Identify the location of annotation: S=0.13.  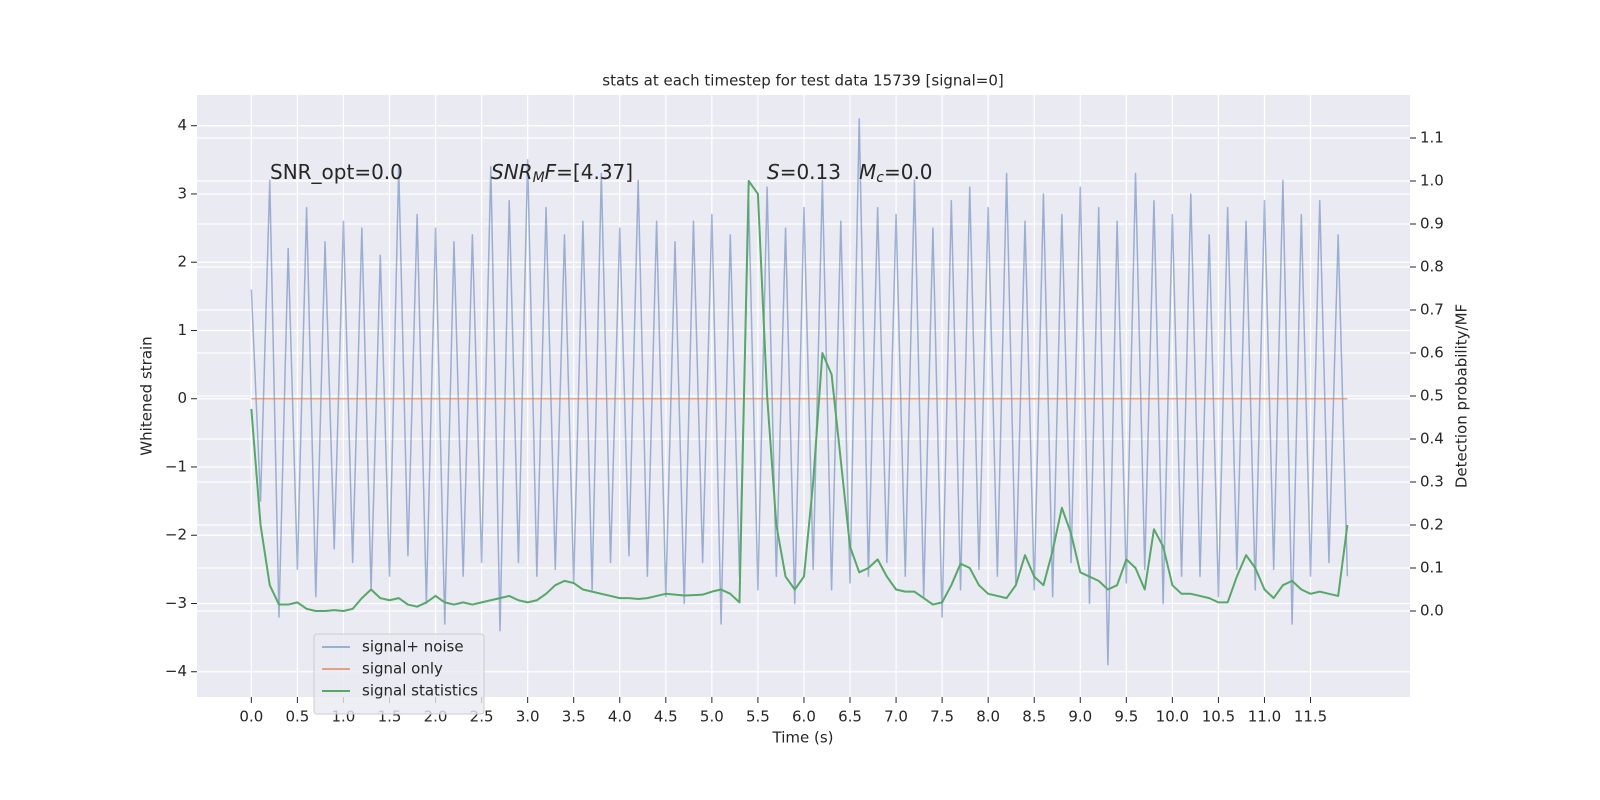
(804, 172).